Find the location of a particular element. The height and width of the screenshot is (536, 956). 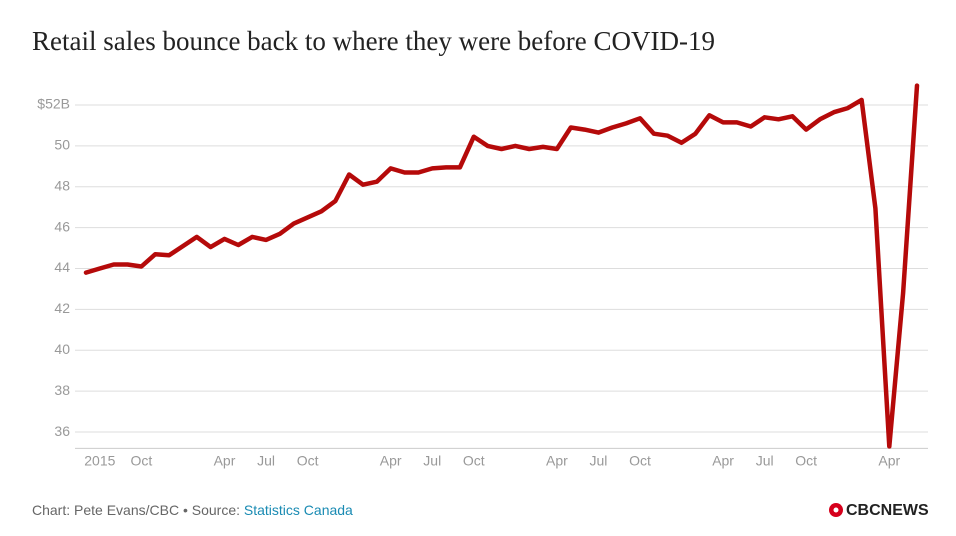

logo: CBCNEWS is located at coordinates (879, 510).